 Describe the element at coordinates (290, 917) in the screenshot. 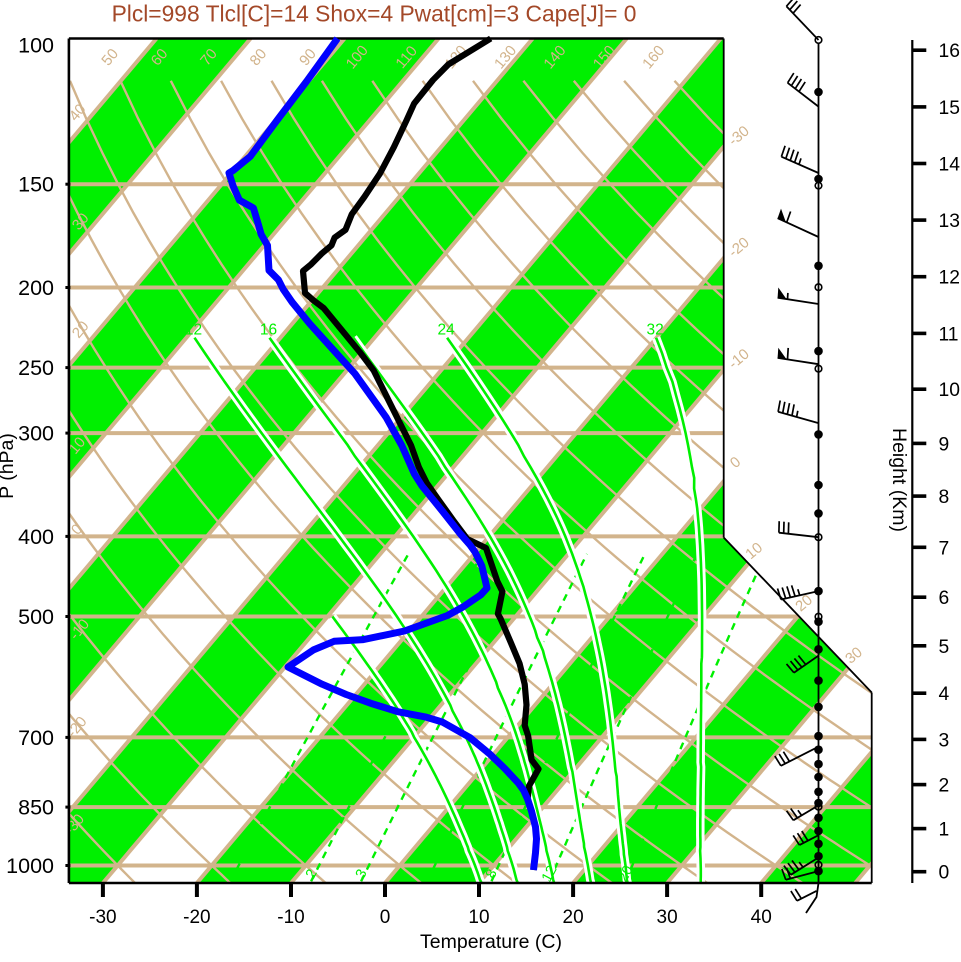

I see `svg-text: -10` at that location.